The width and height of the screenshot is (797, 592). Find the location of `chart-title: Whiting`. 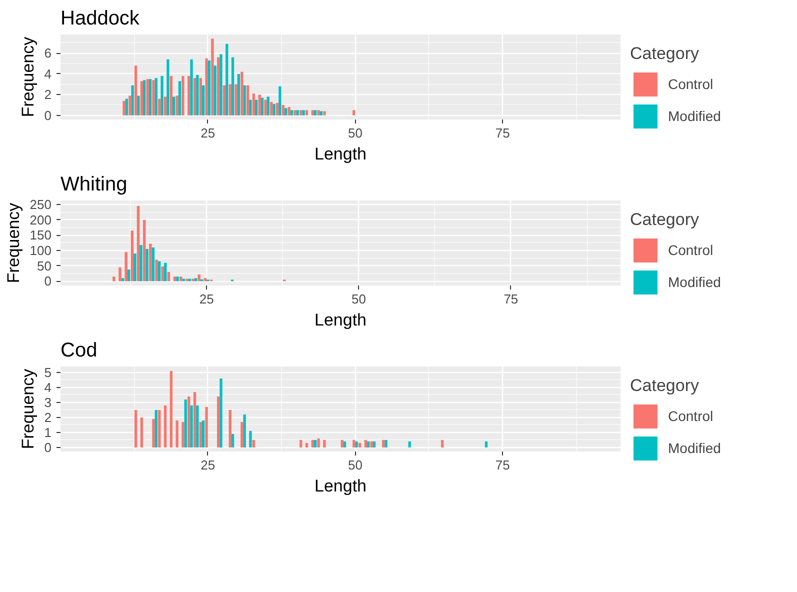

chart-title: Whiting is located at coordinates (94, 185).